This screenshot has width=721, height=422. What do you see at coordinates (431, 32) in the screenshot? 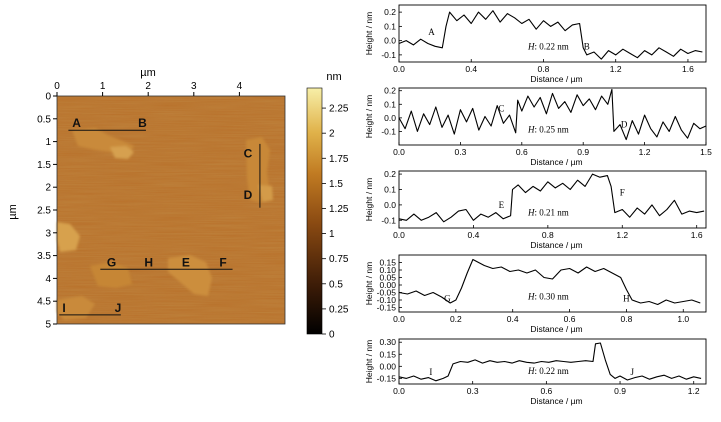
I see `profile-point-label: A` at bounding box center [431, 32].